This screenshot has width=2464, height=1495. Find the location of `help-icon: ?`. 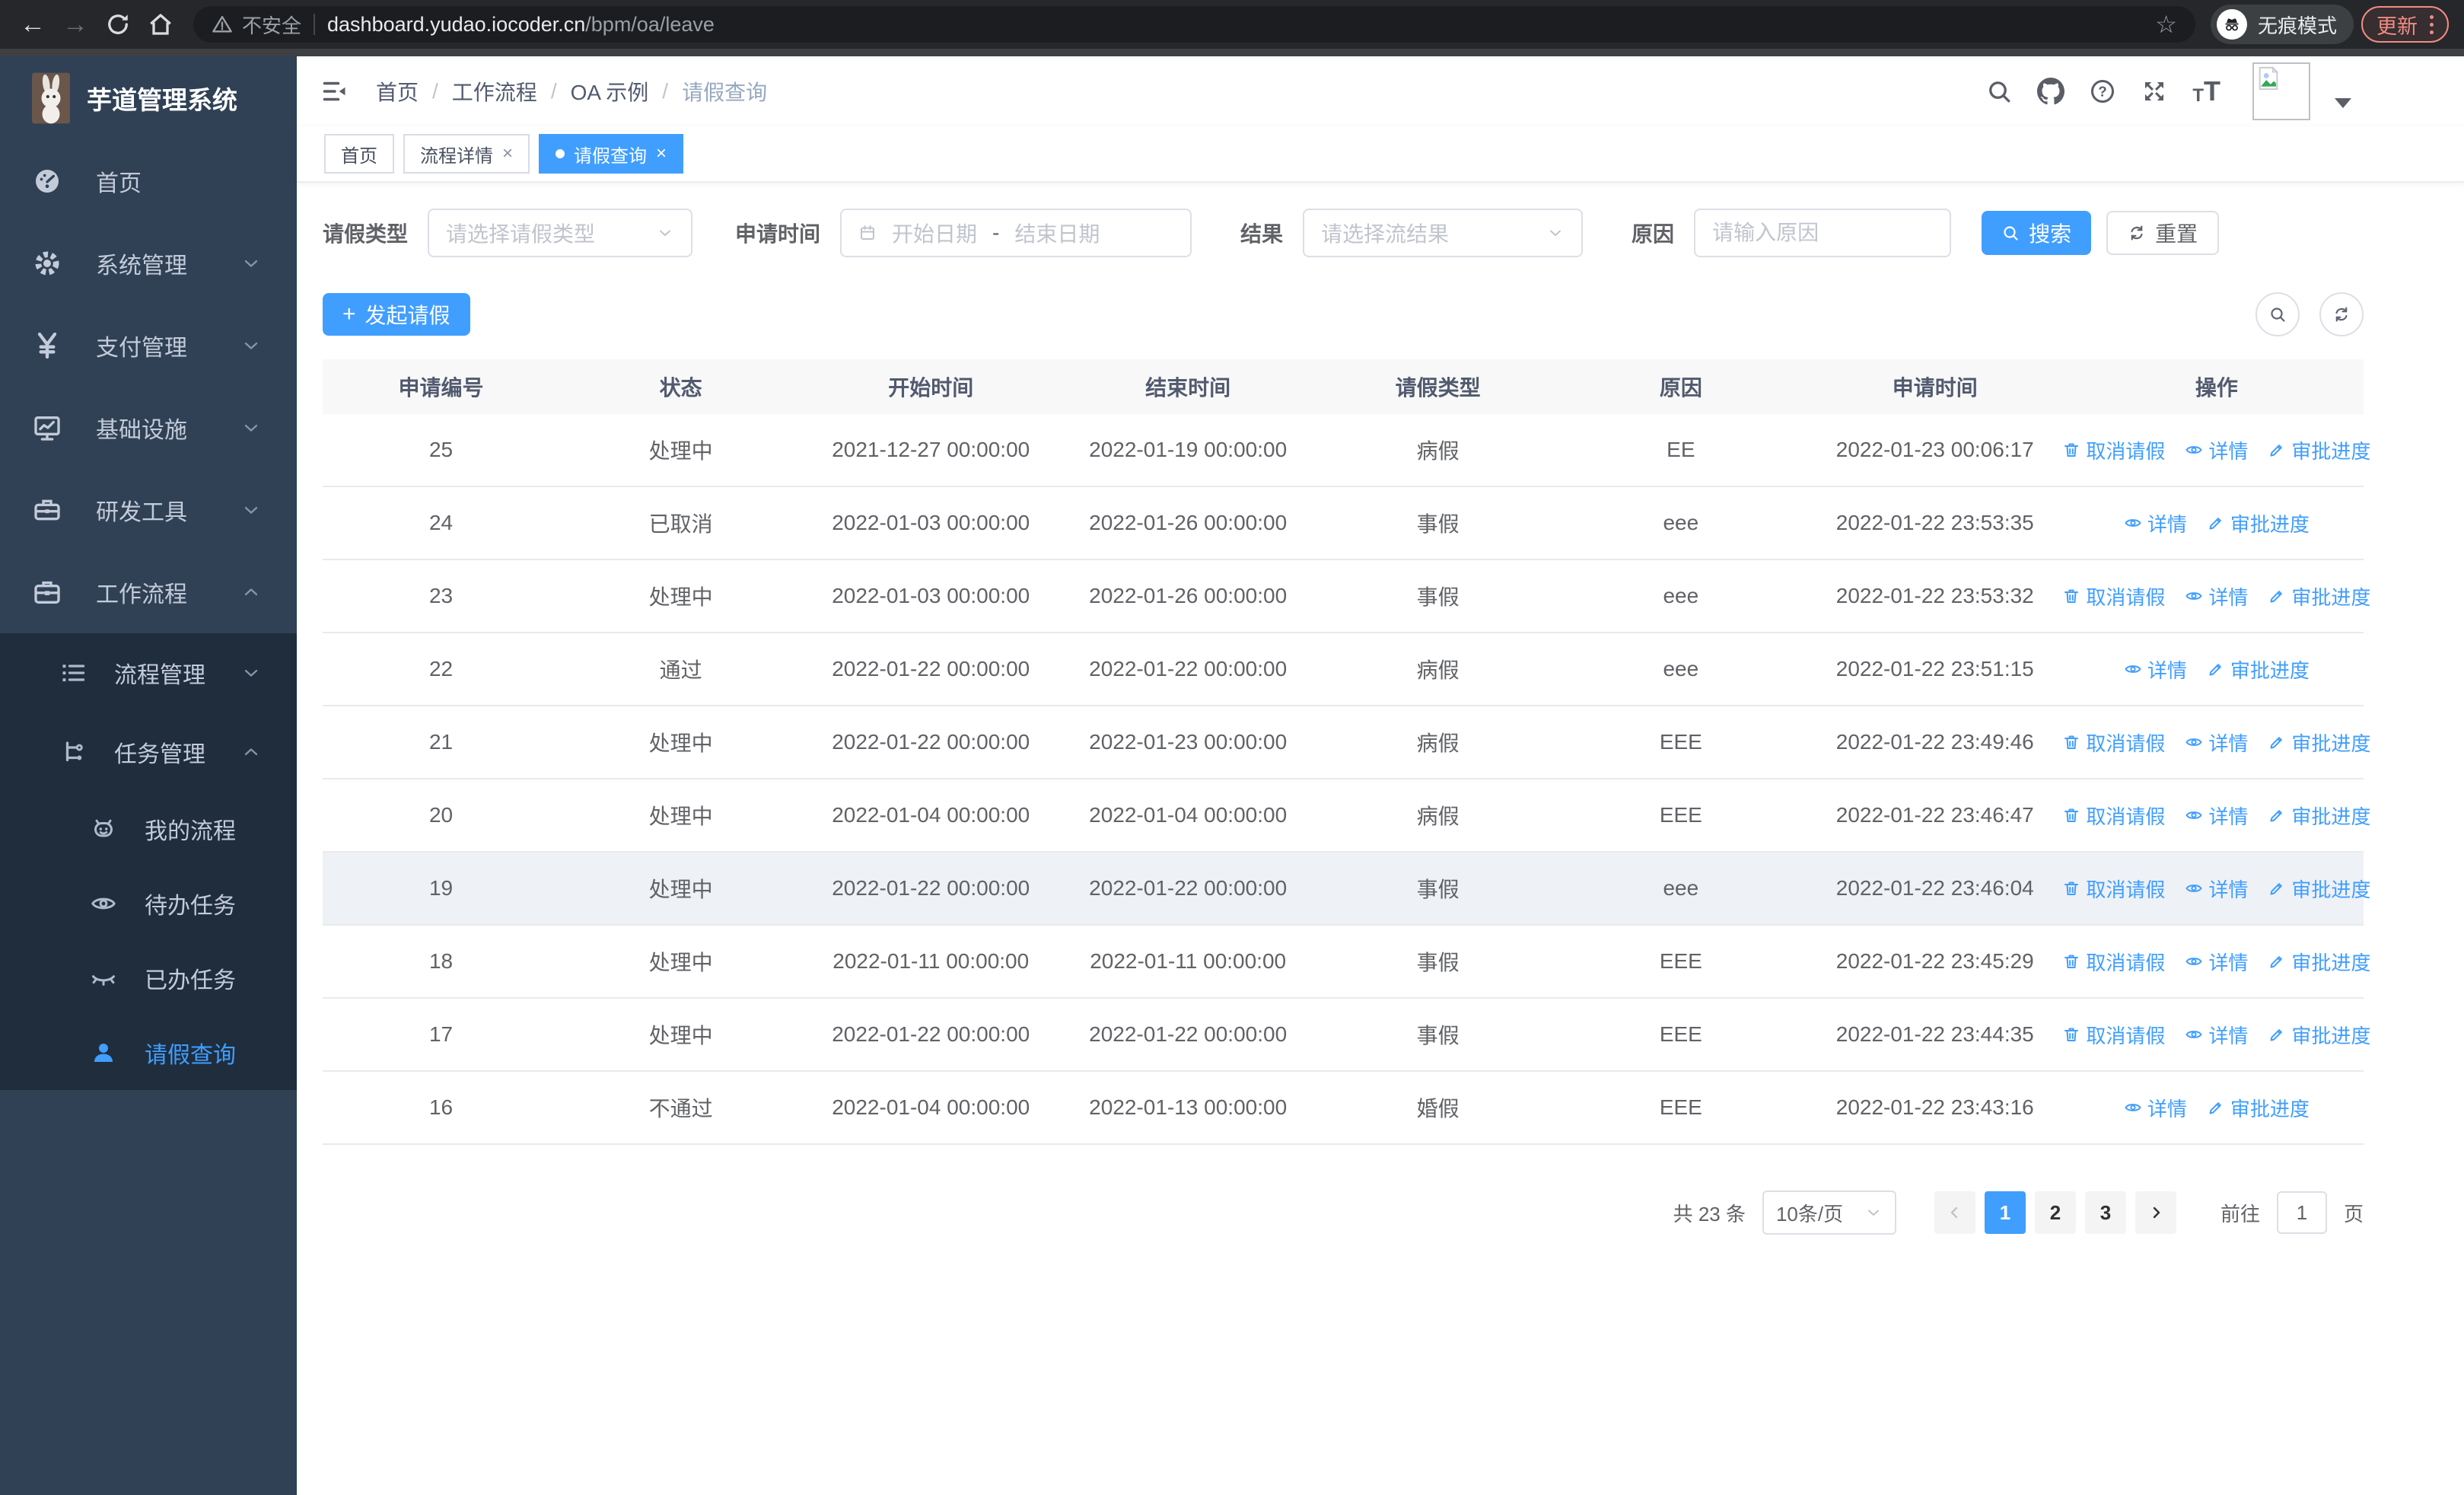

help-icon: ? is located at coordinates (2102, 92).